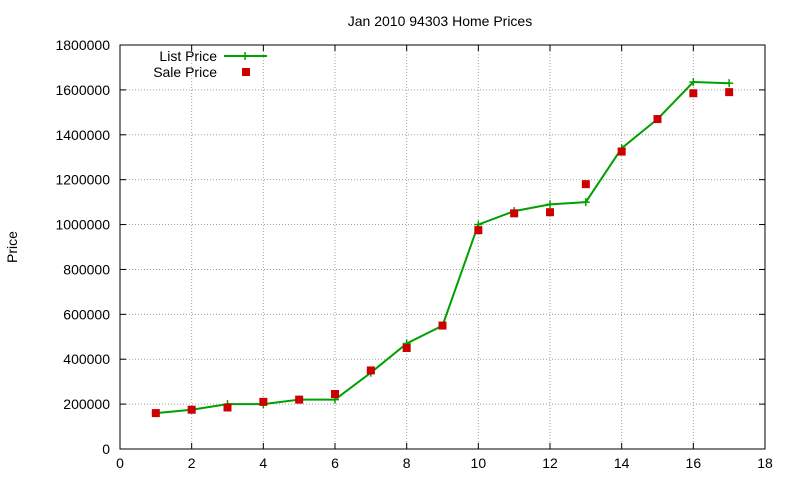  What do you see at coordinates (550, 463) in the screenshot?
I see `x-tick-label: 12` at bounding box center [550, 463].